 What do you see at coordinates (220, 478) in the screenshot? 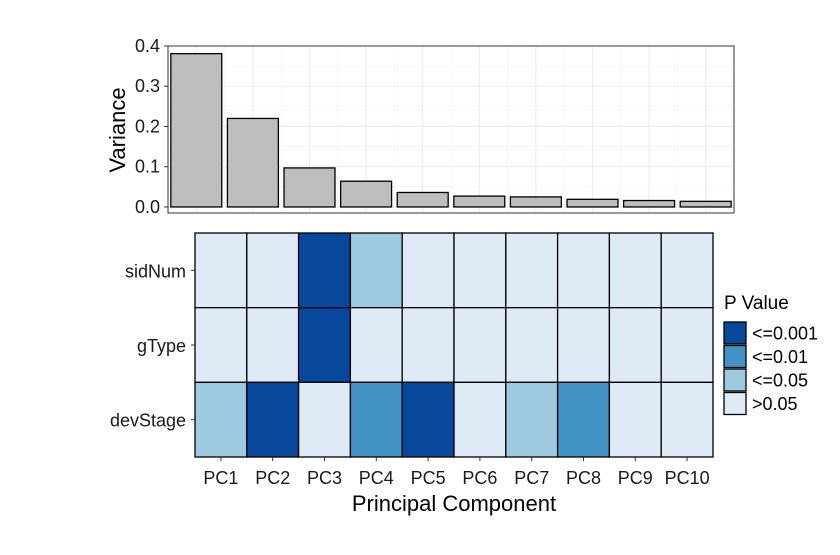
I see `heatmap-x-tick-label: PC1` at bounding box center [220, 478].